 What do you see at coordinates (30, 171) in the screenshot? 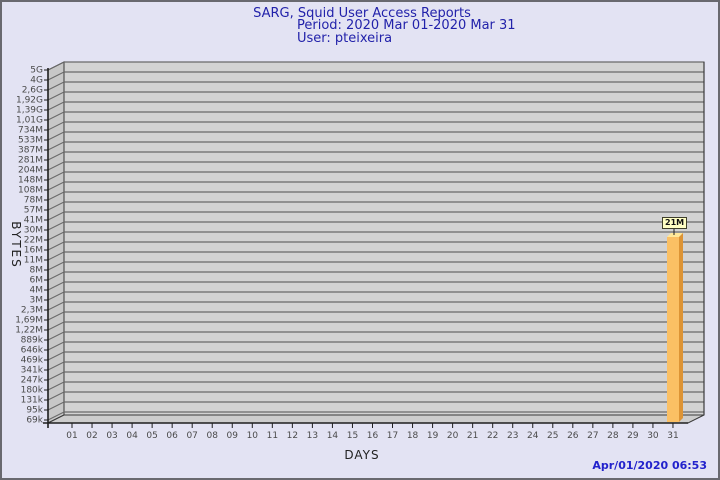
I see `svg-text: 204M` at bounding box center [30, 171].